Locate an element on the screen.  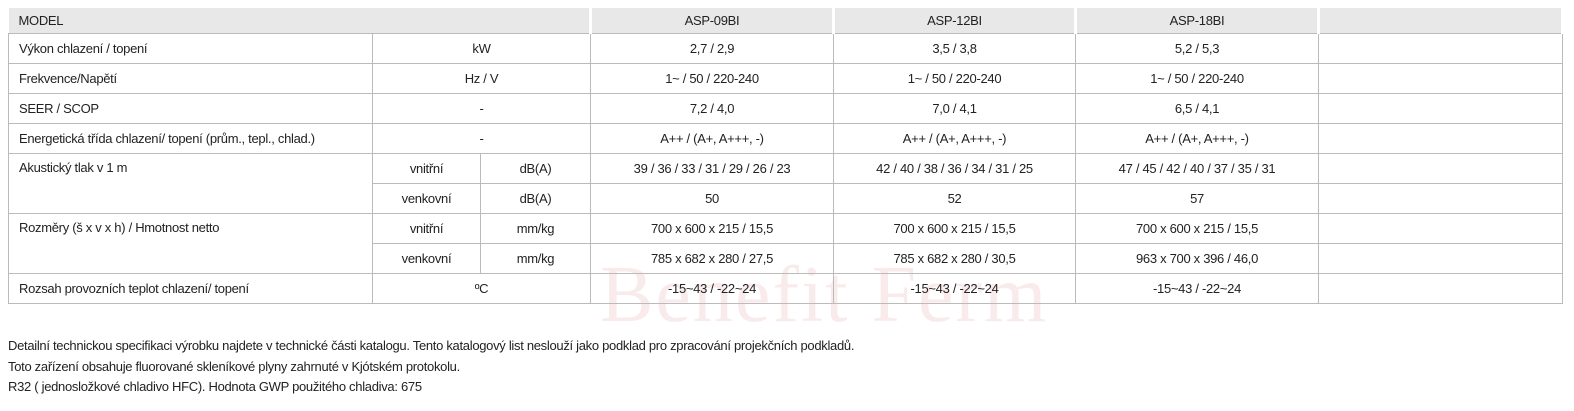
value: 2,7 / 2,9 is located at coordinates (712, 48).